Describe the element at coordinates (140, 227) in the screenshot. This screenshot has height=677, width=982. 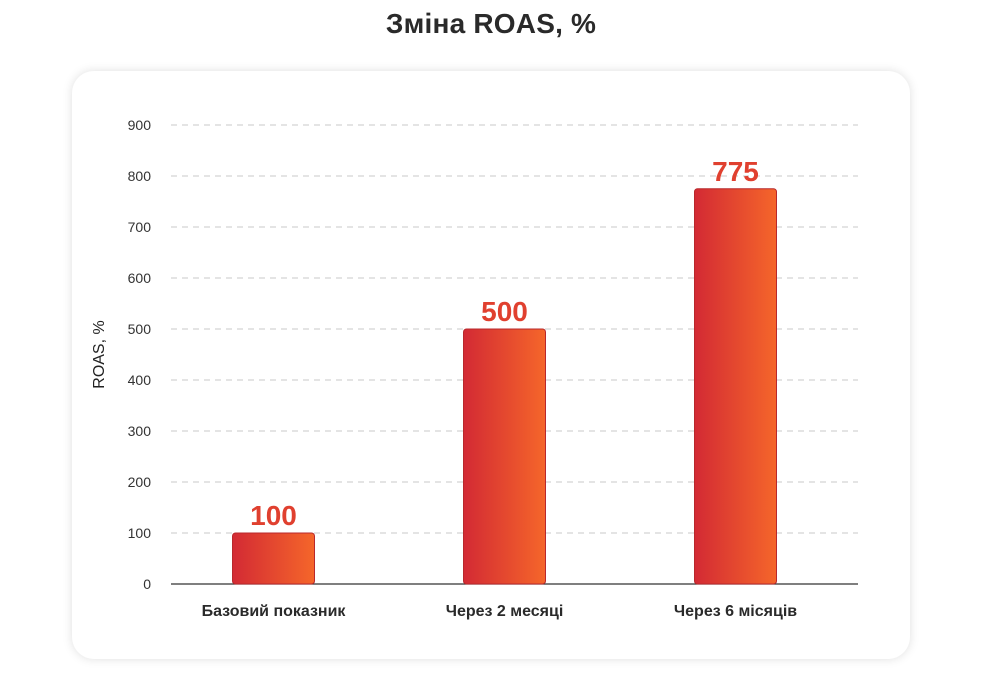
I see `y-tick-label: 700` at that location.